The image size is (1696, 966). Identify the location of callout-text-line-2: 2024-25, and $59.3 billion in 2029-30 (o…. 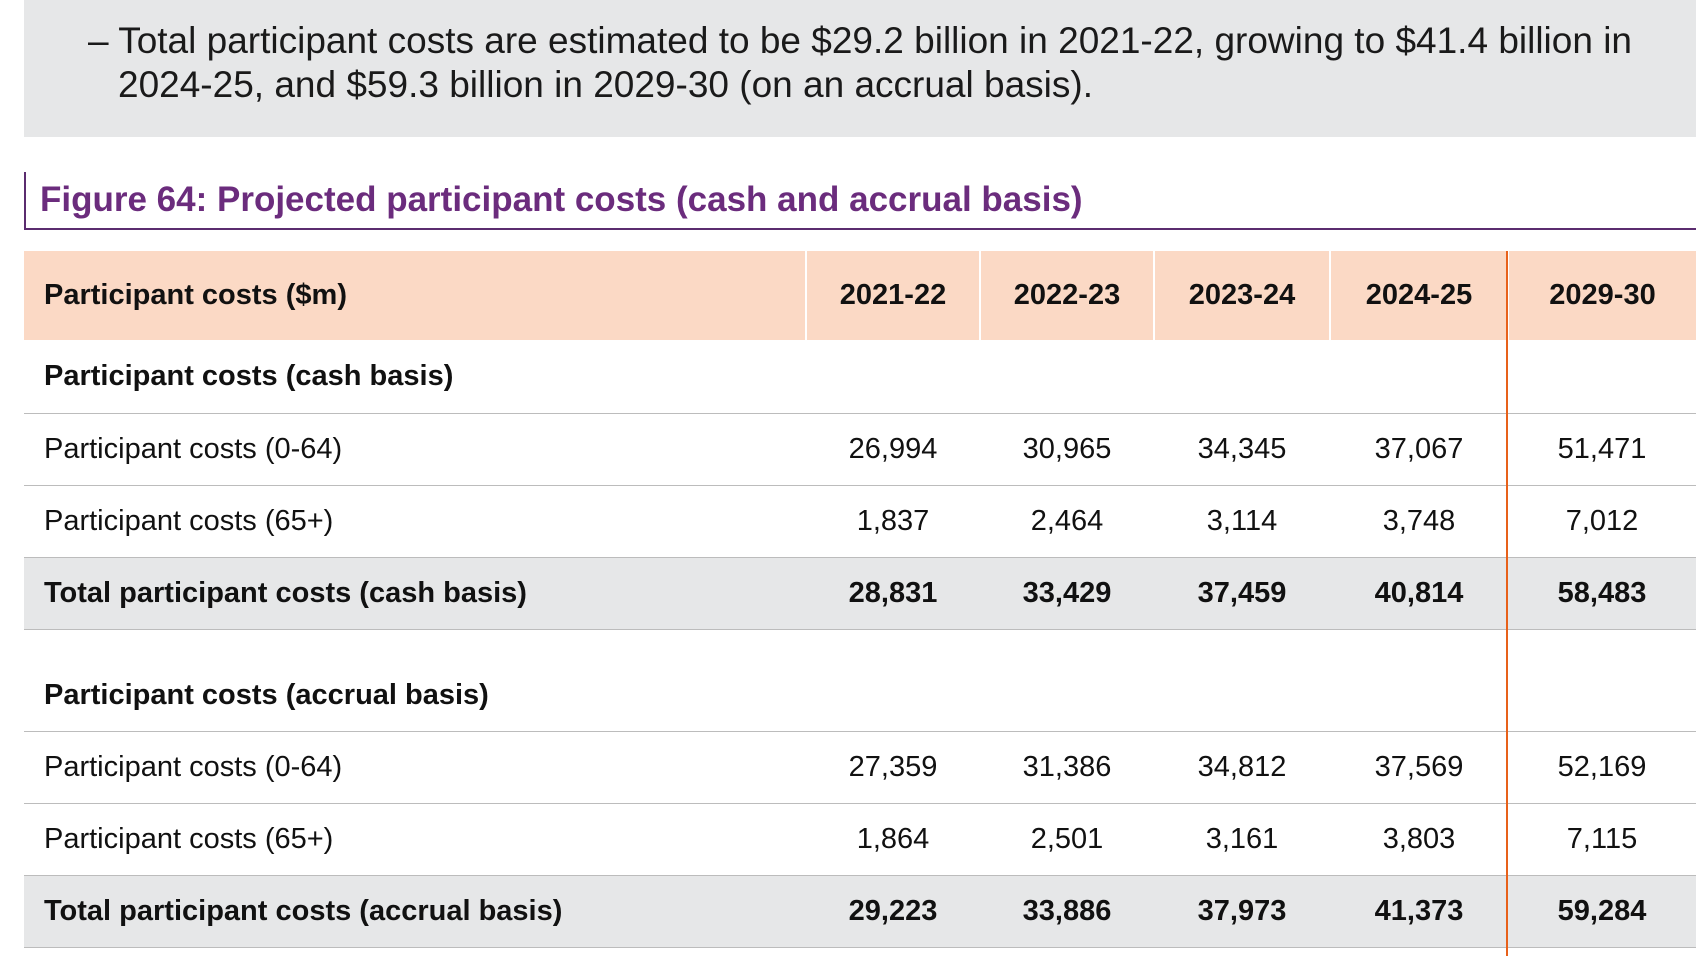
(605, 84).